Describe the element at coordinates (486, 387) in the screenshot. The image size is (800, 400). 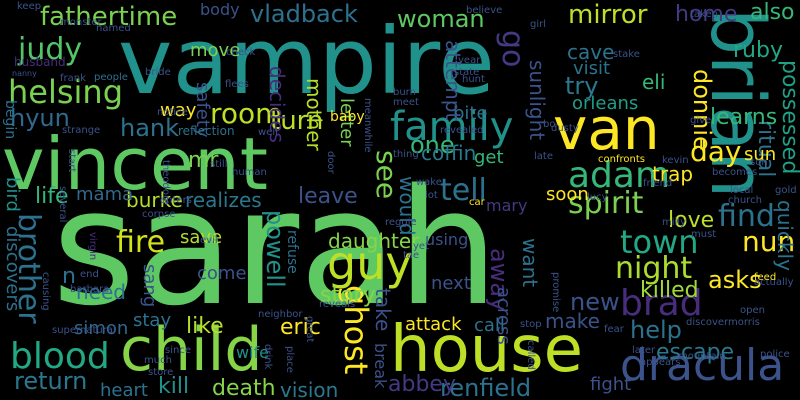
I see `word-renfield: renfield` at that location.